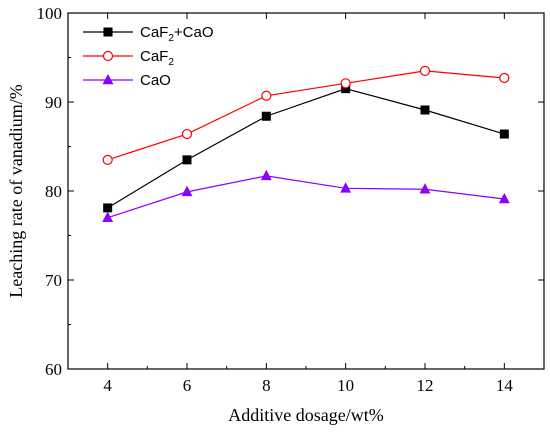 This screenshot has height=435, width=550. I want to click on y-tick-label: 70, so click(53, 280).